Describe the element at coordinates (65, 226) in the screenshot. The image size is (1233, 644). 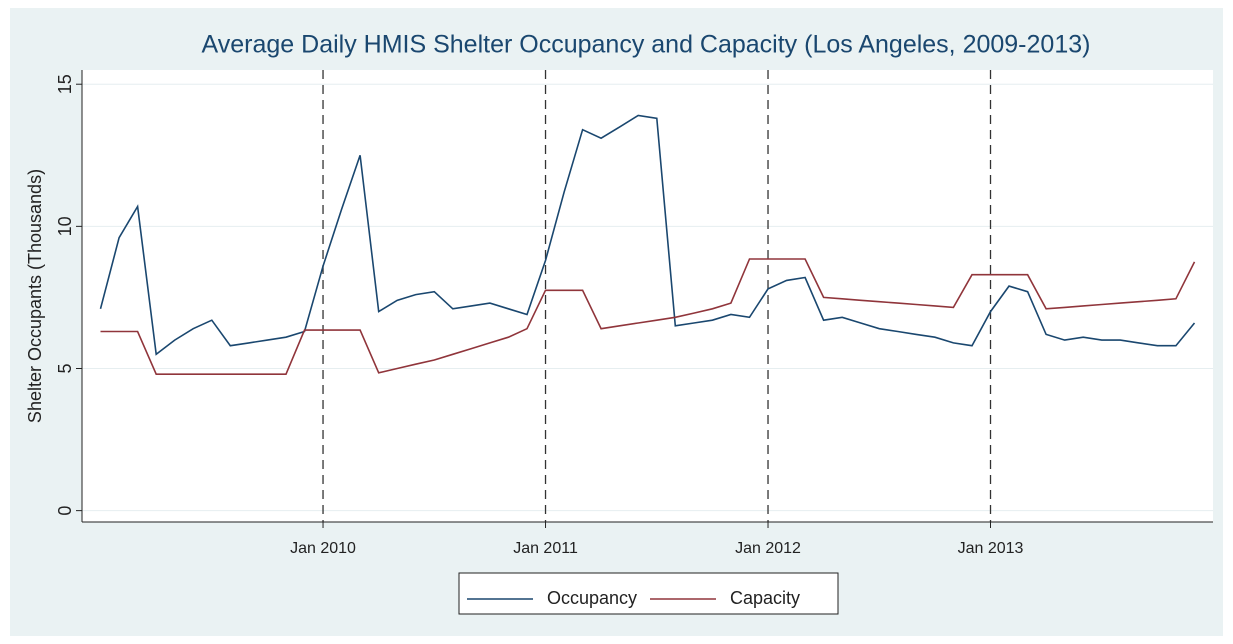
I see `y-tick-label: 10` at that location.